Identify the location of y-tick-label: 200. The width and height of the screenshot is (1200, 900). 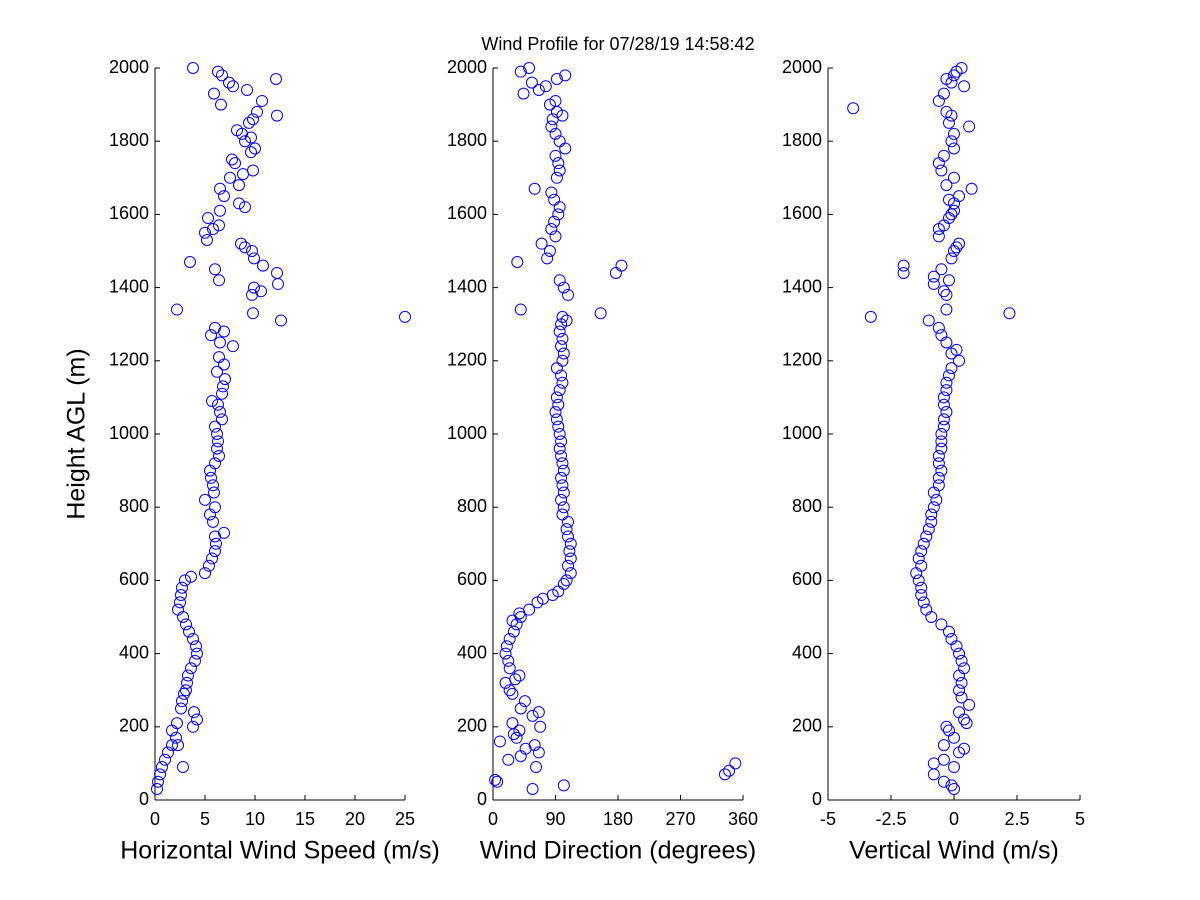
(807, 726).